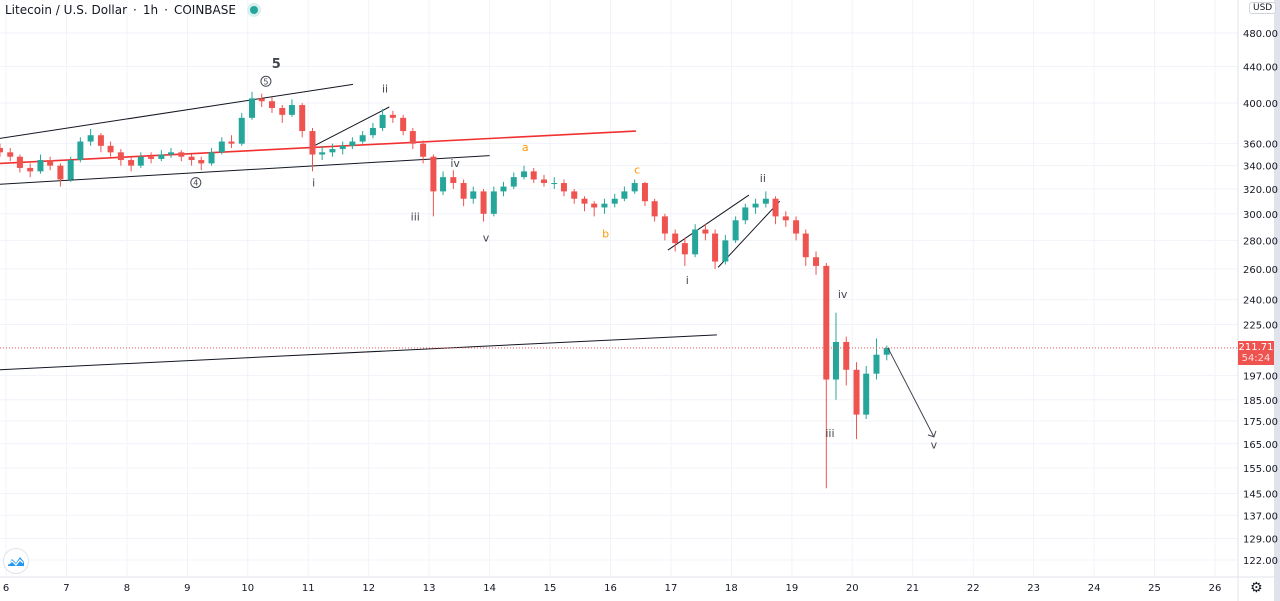 This screenshot has height=601, width=1280. What do you see at coordinates (16, 561) in the screenshot?
I see `tradingview-logo-icon` at bounding box center [16, 561].